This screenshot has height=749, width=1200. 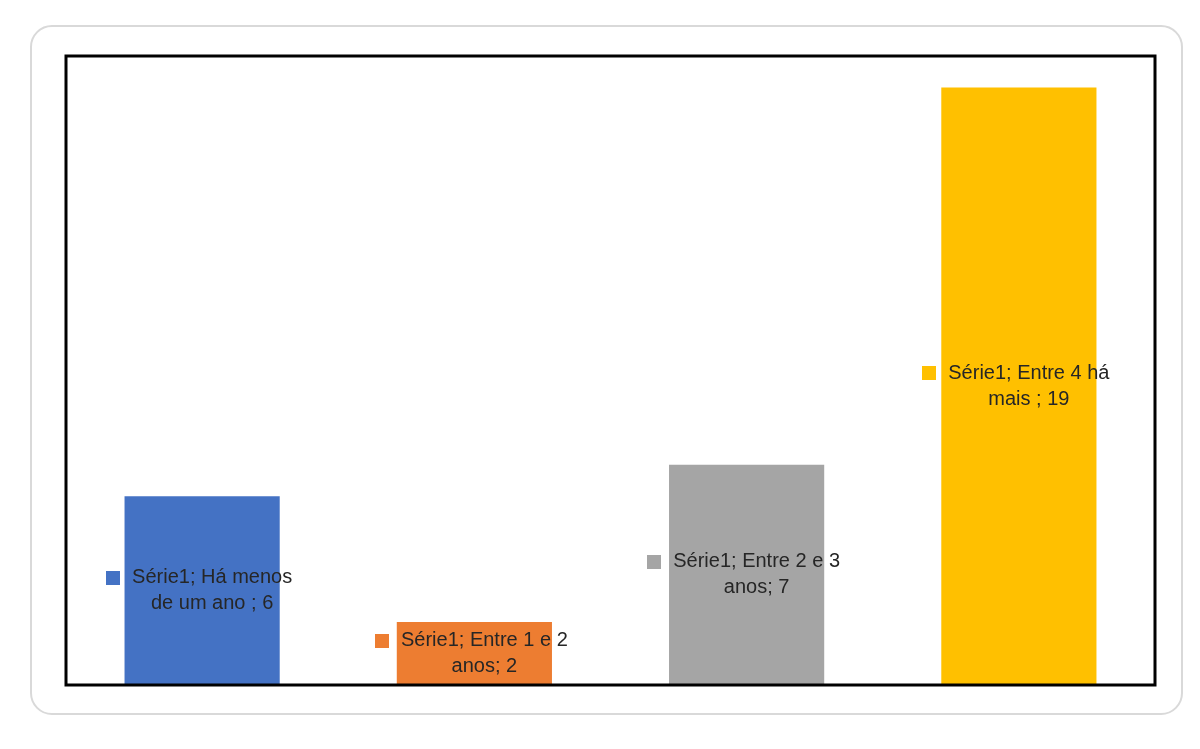 I want to click on data-label: Série1; Entre 2 e 3 anos; 7, so click(x=757, y=573).